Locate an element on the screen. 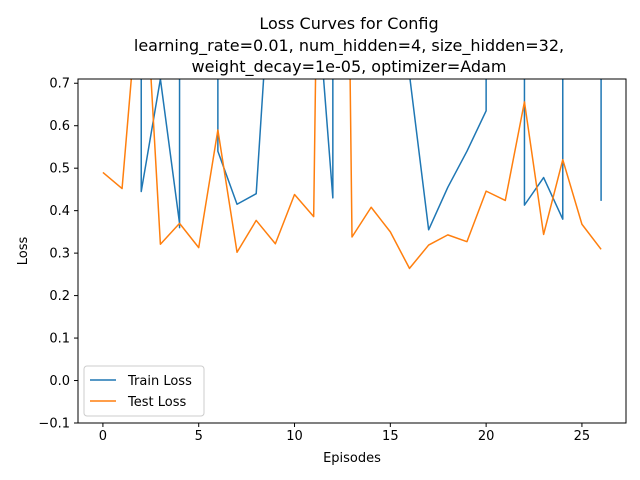  x-tick-label: 0 is located at coordinates (103, 436).